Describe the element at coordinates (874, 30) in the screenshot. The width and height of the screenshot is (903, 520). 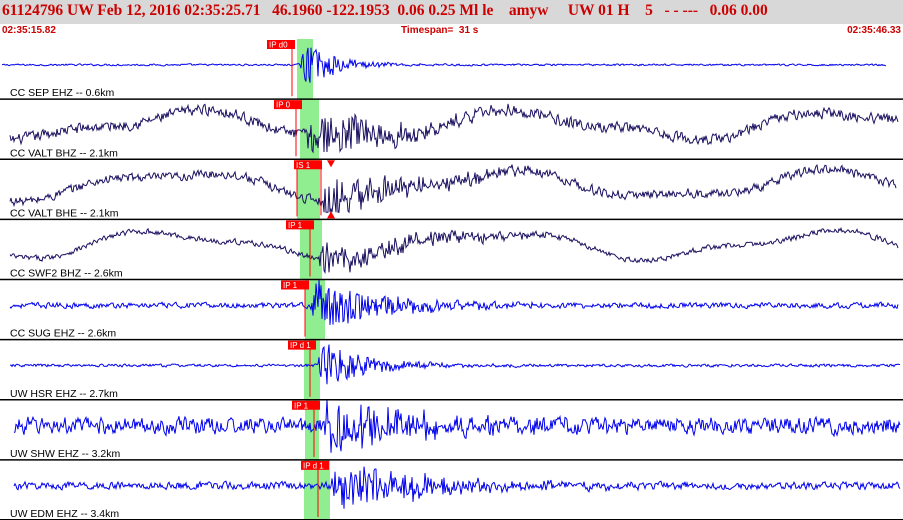
I see `end-time: 02:35:46.33` at that location.